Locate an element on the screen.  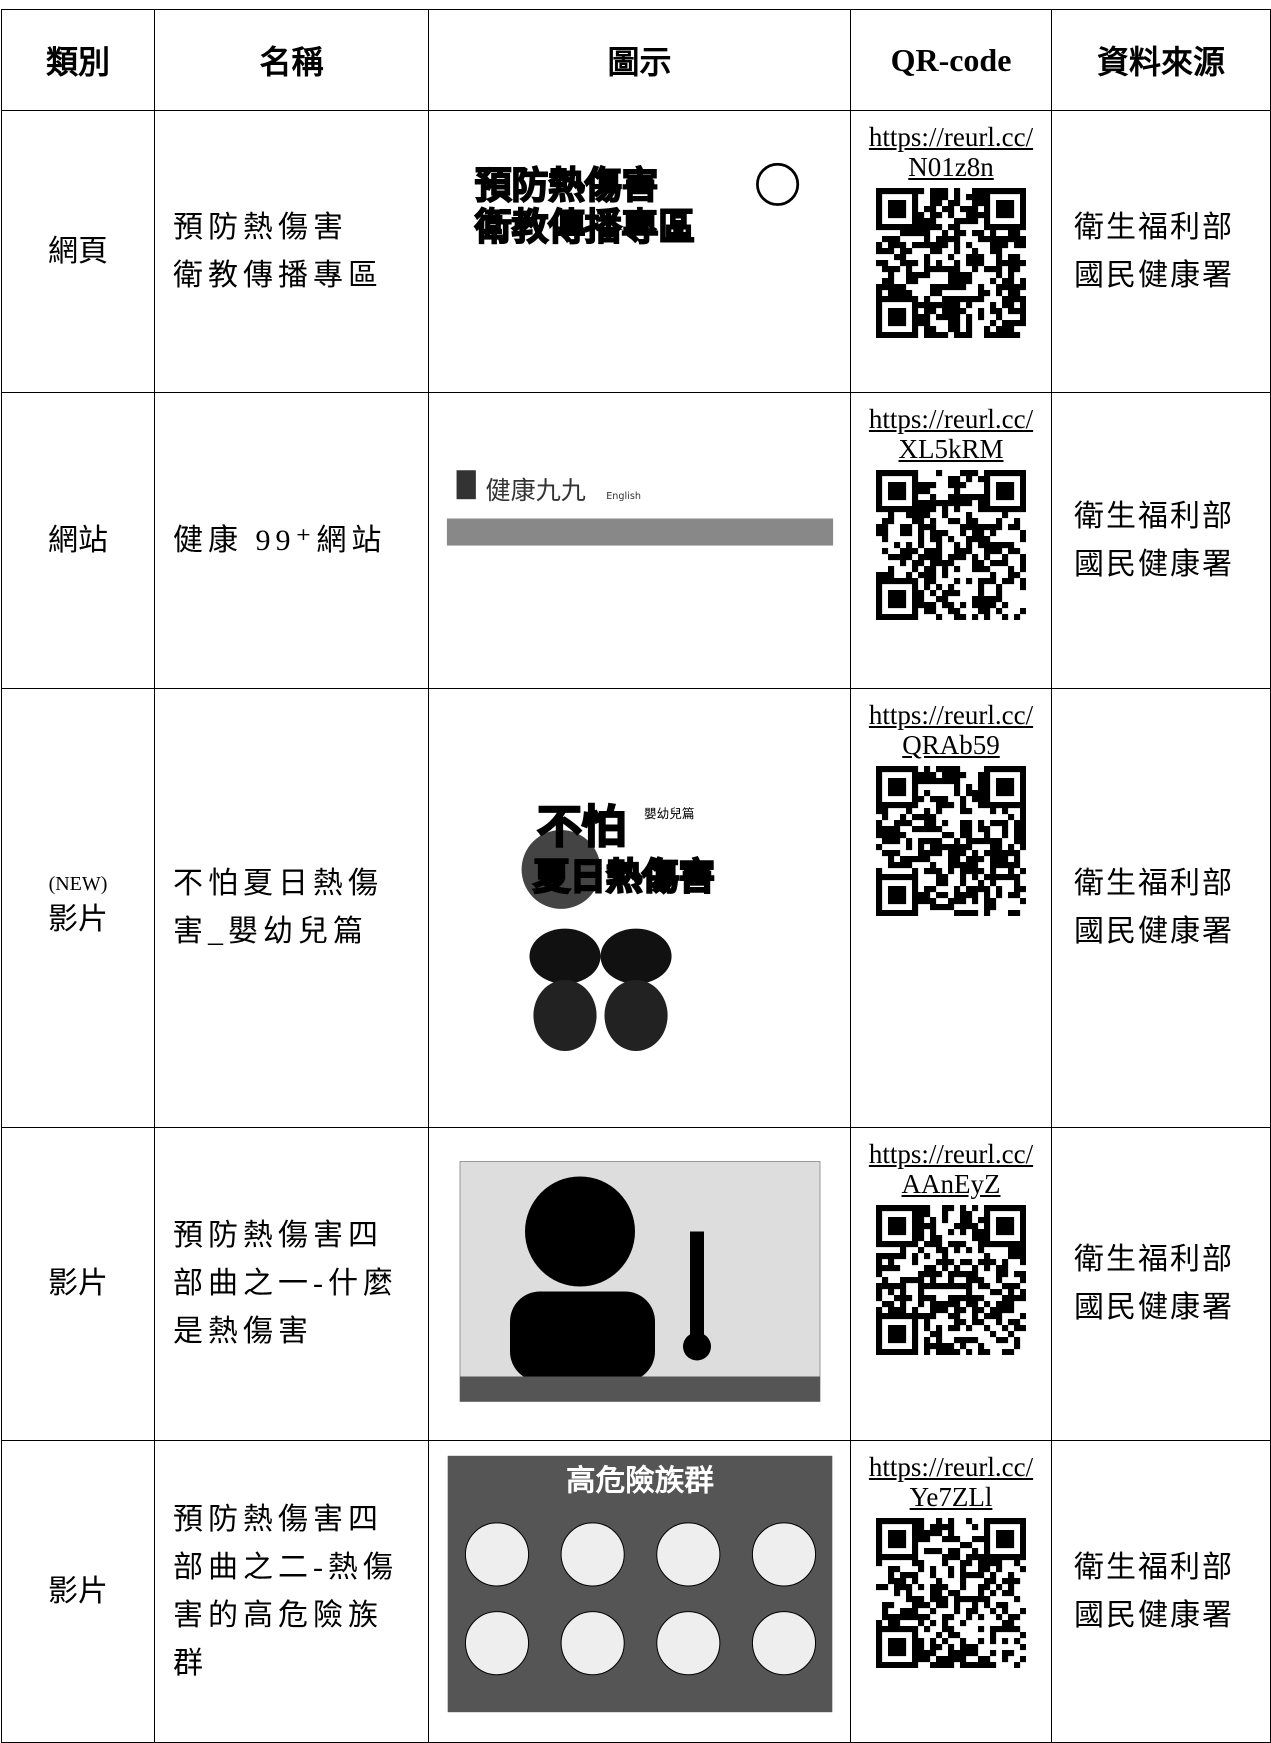
qr-link: https://reurl.cc/QRAb59 is located at coordinates (951, 730).